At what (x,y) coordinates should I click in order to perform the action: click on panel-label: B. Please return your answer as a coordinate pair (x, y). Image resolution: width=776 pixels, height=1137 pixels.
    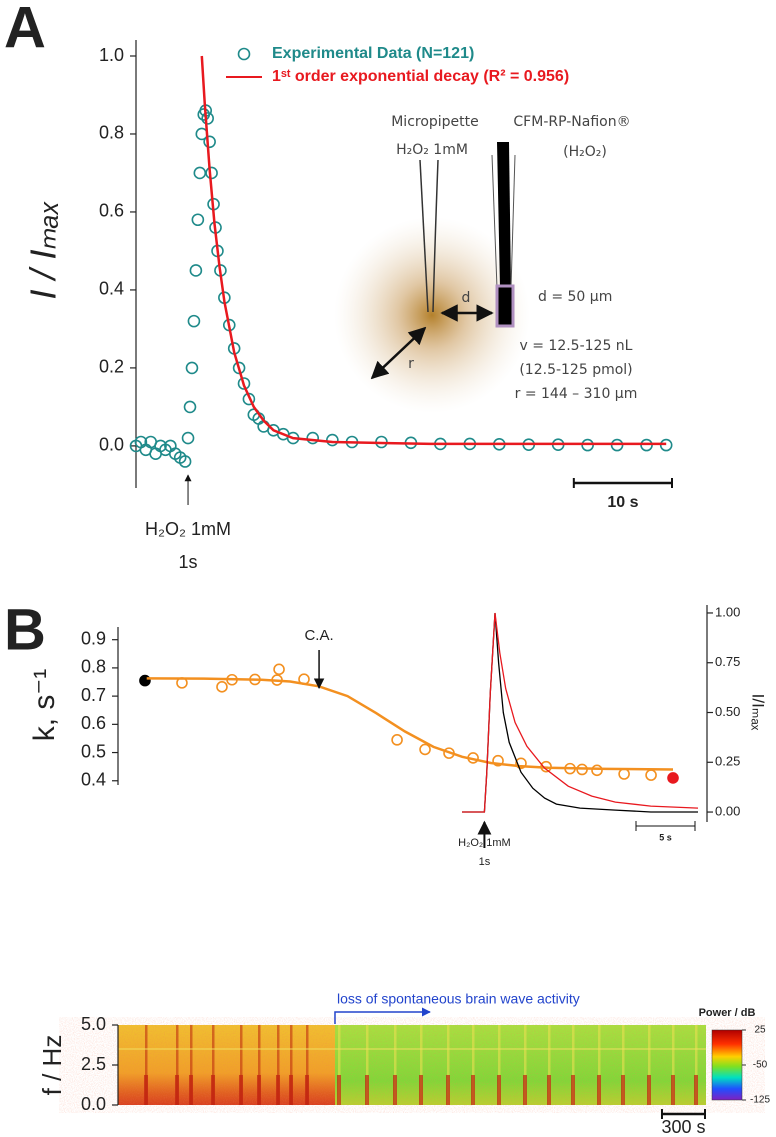
    Looking at the image, I should click on (25, 629).